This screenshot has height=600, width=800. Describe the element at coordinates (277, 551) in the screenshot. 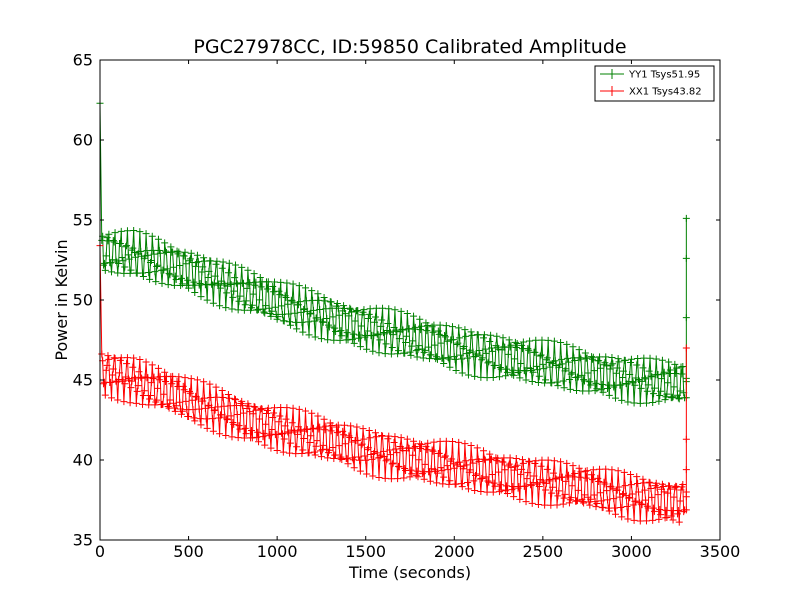

I see `x-tick-label: 1000` at that location.